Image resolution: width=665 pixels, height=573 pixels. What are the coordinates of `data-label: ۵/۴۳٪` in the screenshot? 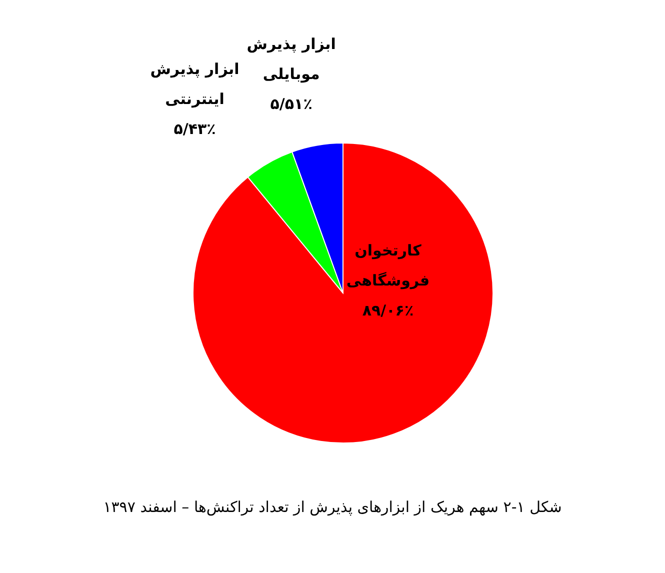 It's located at (195, 129).